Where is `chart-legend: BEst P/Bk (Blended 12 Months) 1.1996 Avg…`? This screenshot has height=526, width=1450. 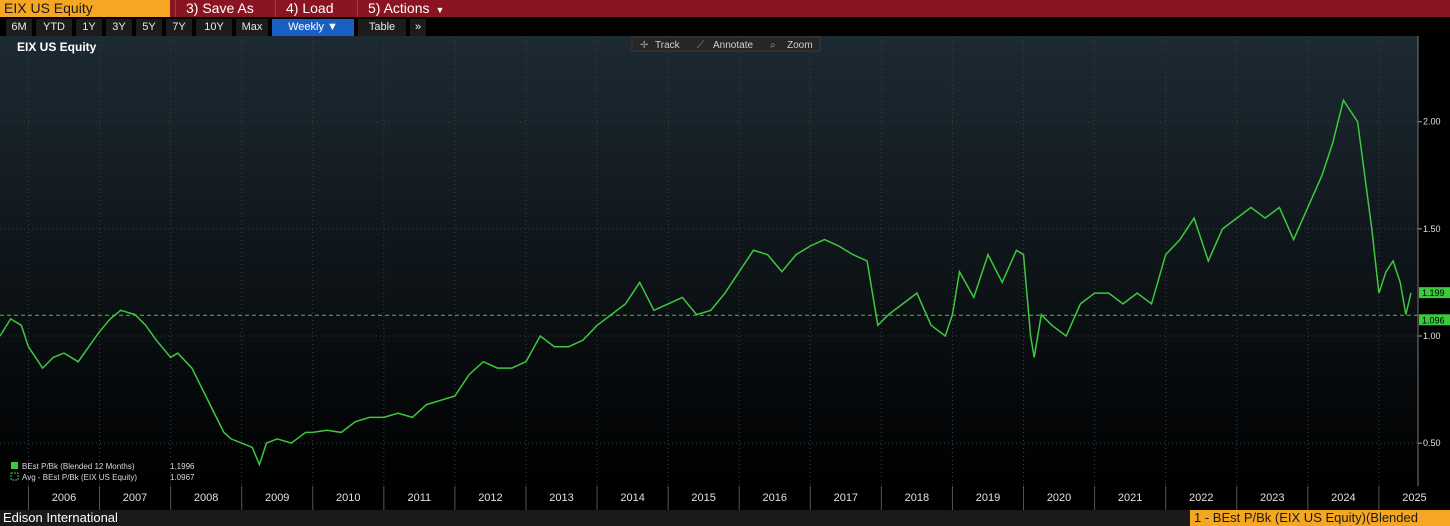 chart-legend: BEst P/Bk (Blended 12 Months) 1.1996 Avg… is located at coordinates (102, 472).